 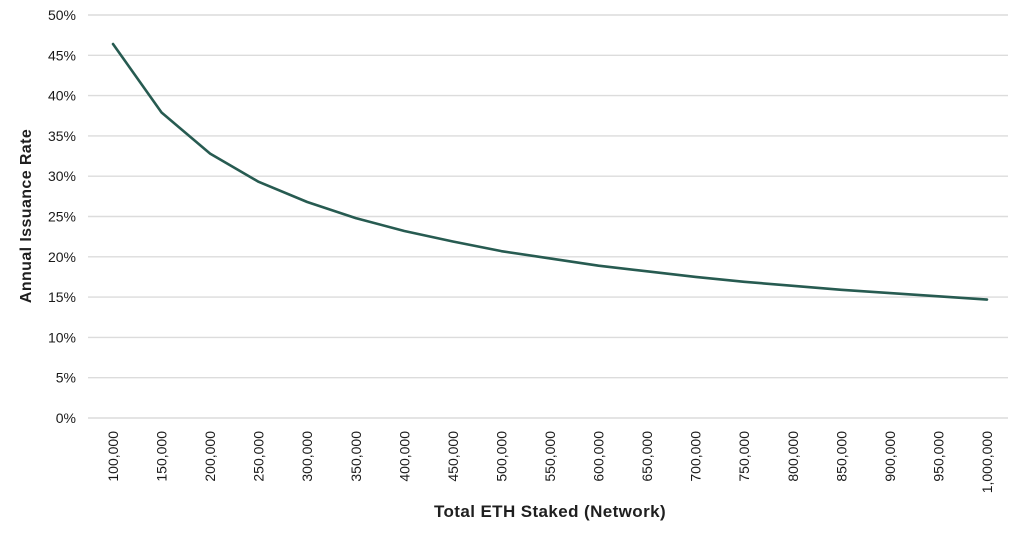 I want to click on x-tick-label: 400,000, so click(x=404, y=456).